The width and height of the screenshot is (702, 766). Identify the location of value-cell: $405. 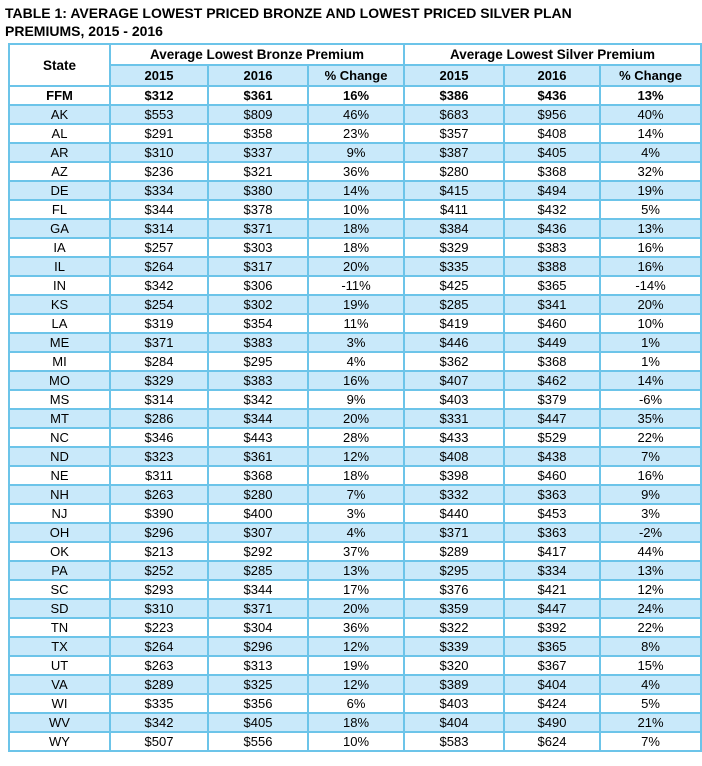
(258, 722).